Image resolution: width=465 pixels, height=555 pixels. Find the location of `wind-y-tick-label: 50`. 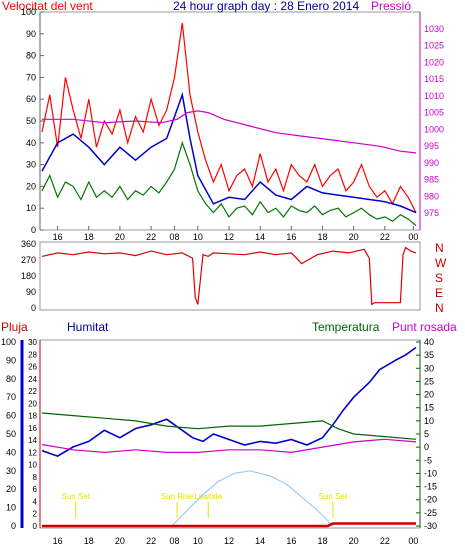

wind-y-tick-label: 50 is located at coordinates (31, 121).